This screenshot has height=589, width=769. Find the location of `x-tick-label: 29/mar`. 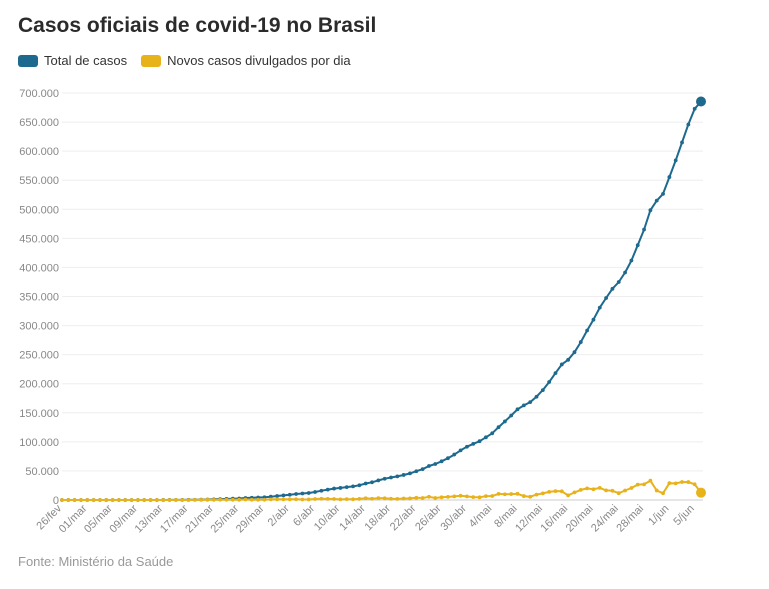

x-tick-label: 29/mar is located at coordinates (250, 518).